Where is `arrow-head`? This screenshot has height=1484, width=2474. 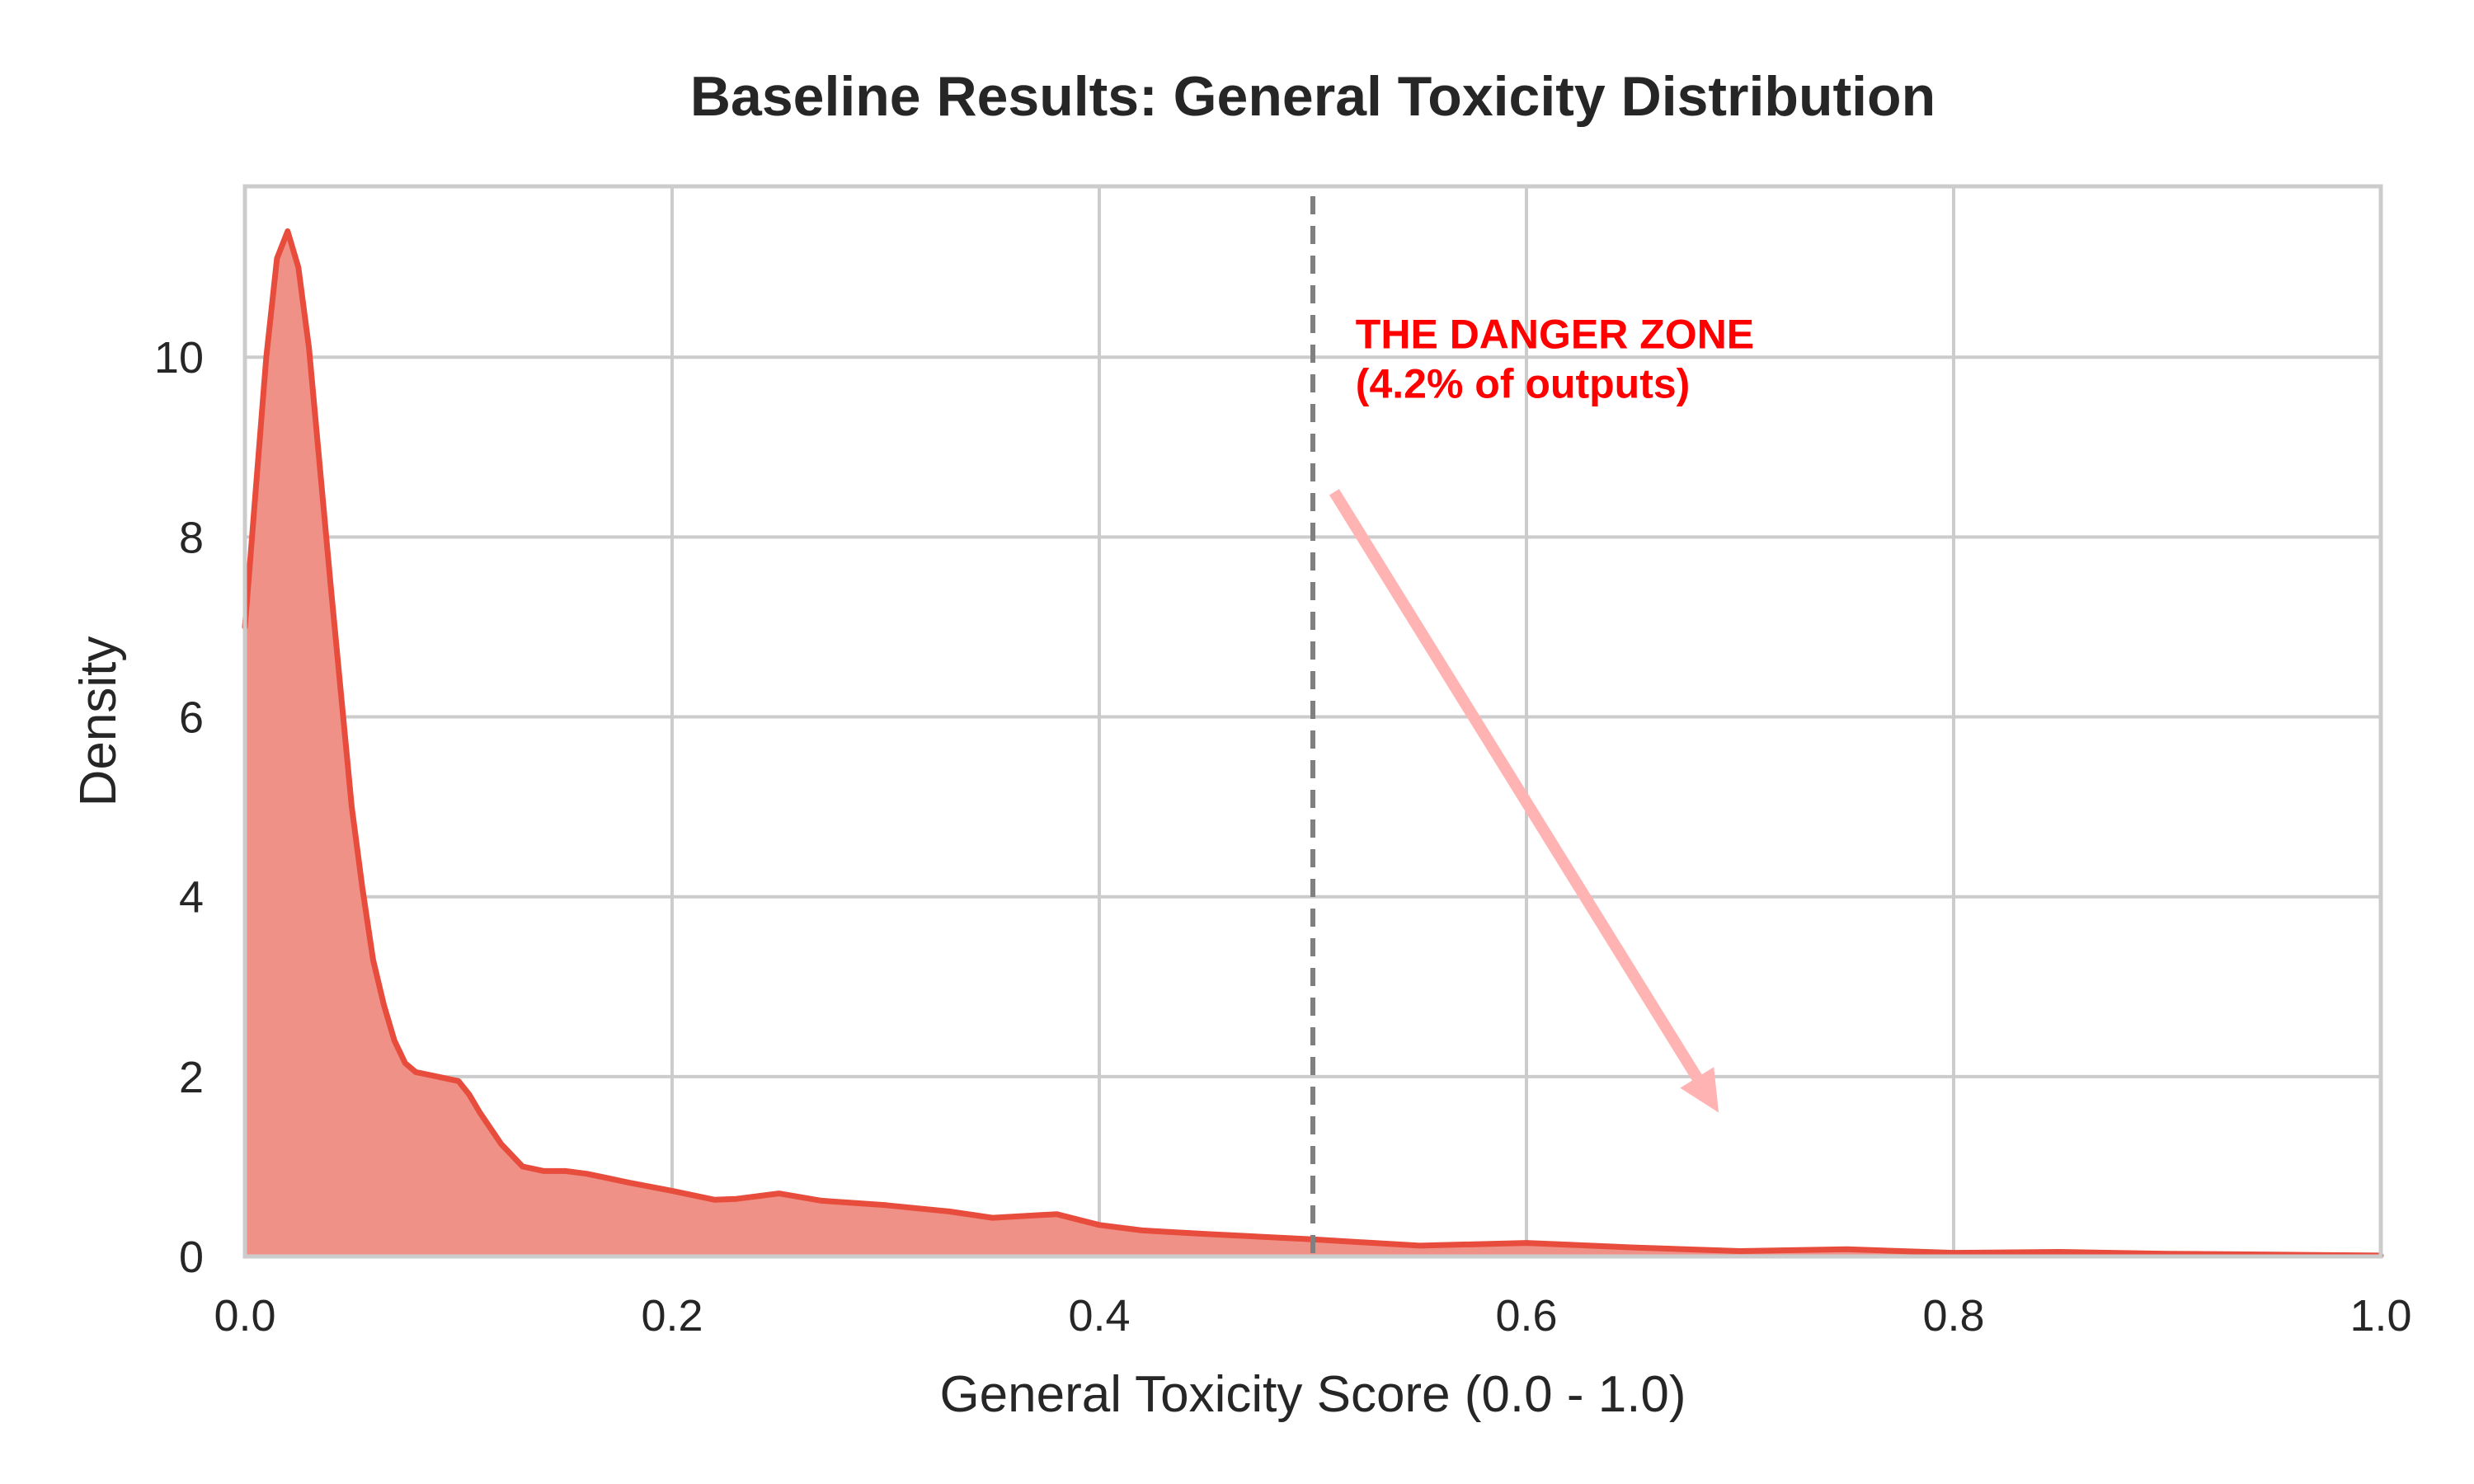 arrow-head is located at coordinates (1699, 1090).